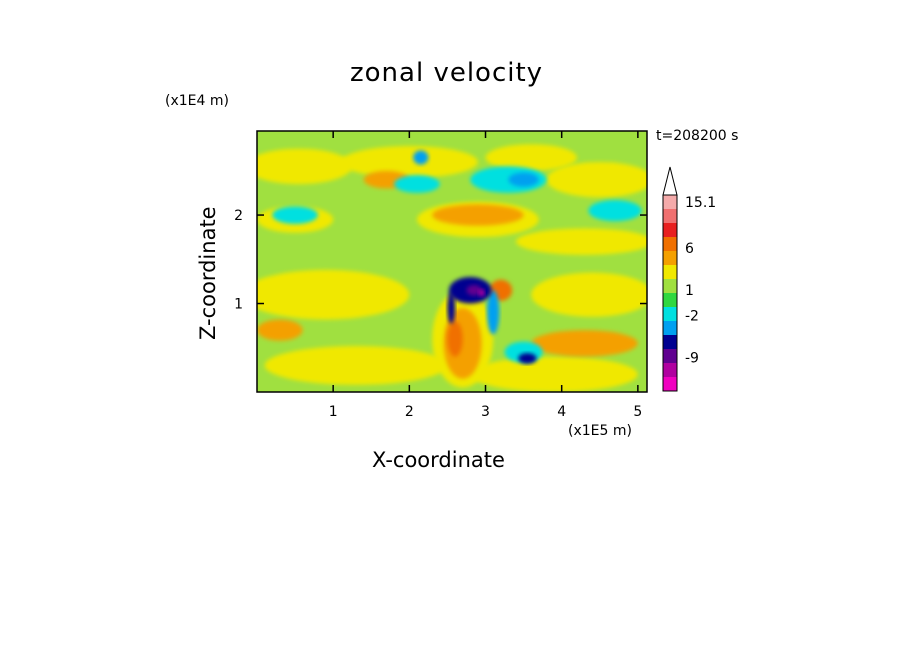 The width and height of the screenshot is (904, 654). I want to click on colorbar-label-2: 1, so click(689, 291).